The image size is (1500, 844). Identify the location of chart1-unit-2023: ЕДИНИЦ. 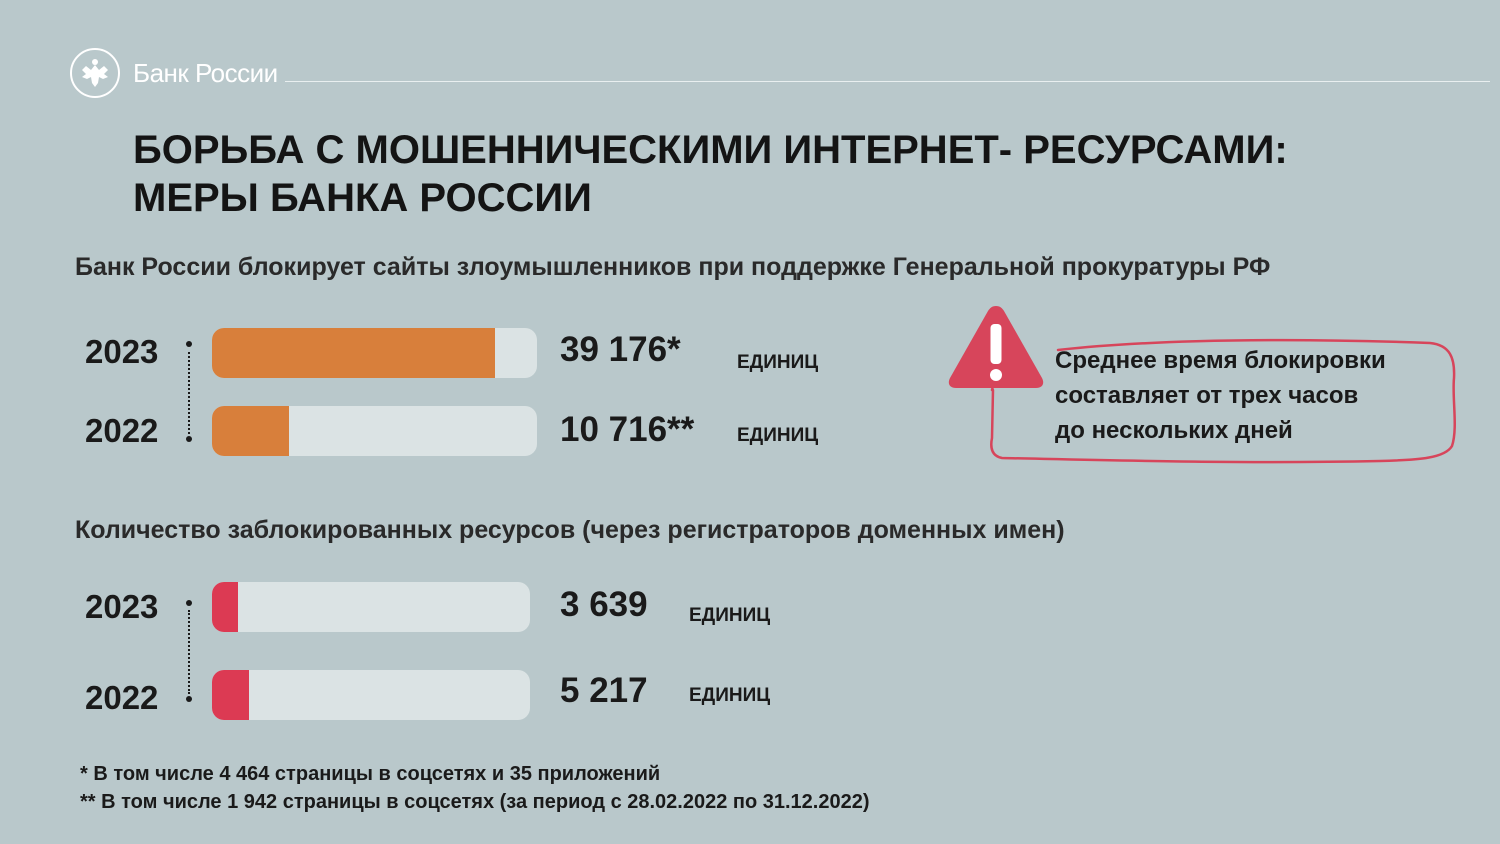
(778, 362).